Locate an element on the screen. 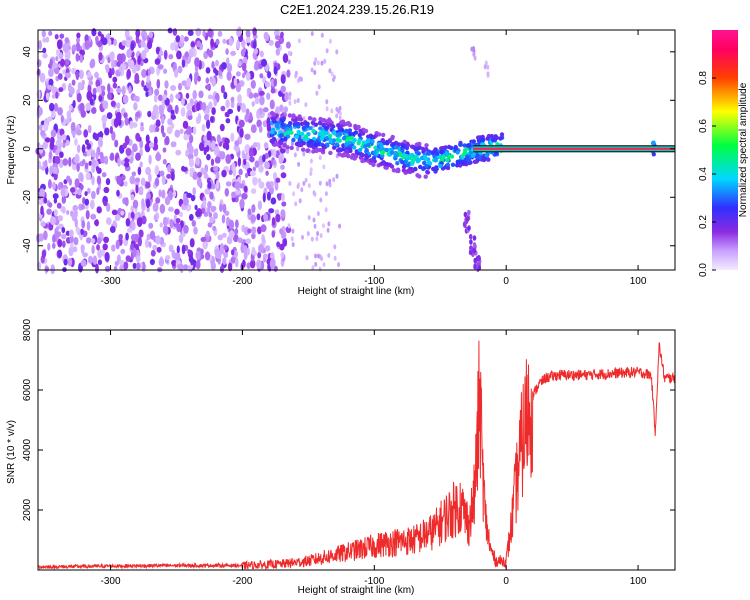 This screenshot has width=750, height=600. y-tick-label: 6000 is located at coordinates (27, 389).